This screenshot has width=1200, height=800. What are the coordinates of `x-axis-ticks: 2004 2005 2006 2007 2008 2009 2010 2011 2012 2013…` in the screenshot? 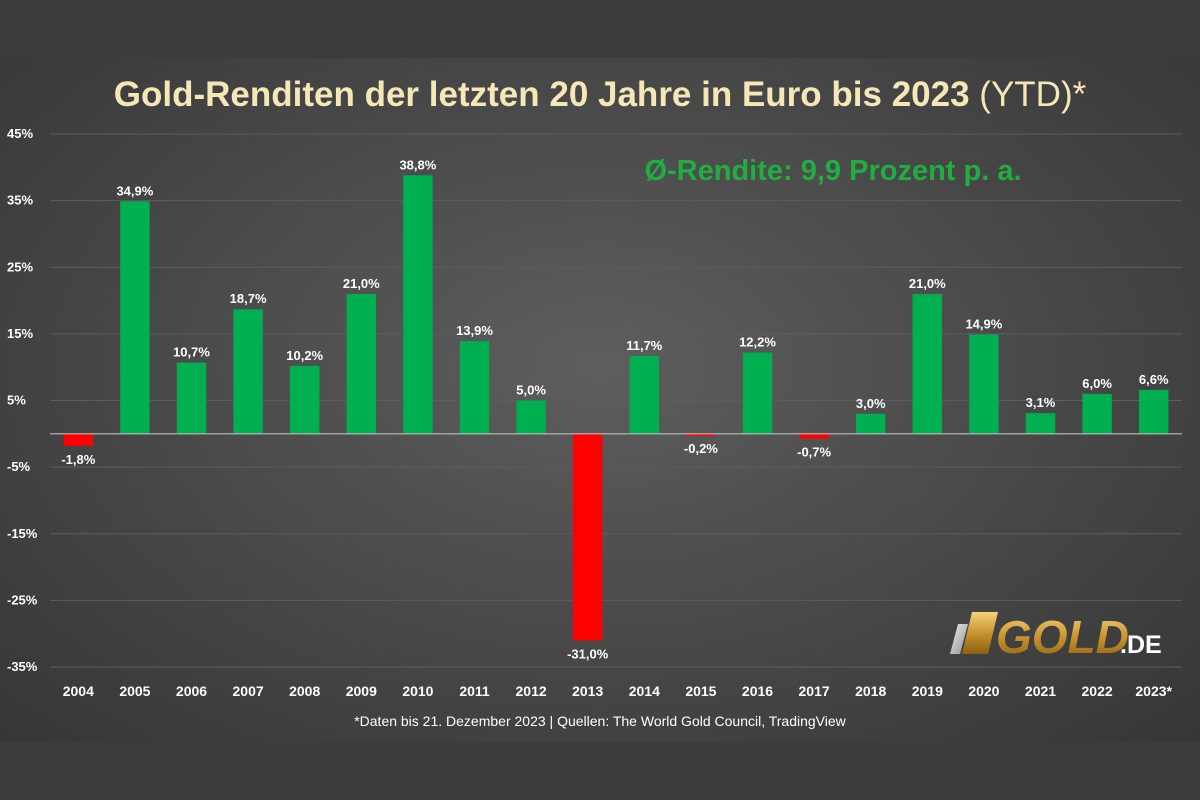 It's located at (618, 691).